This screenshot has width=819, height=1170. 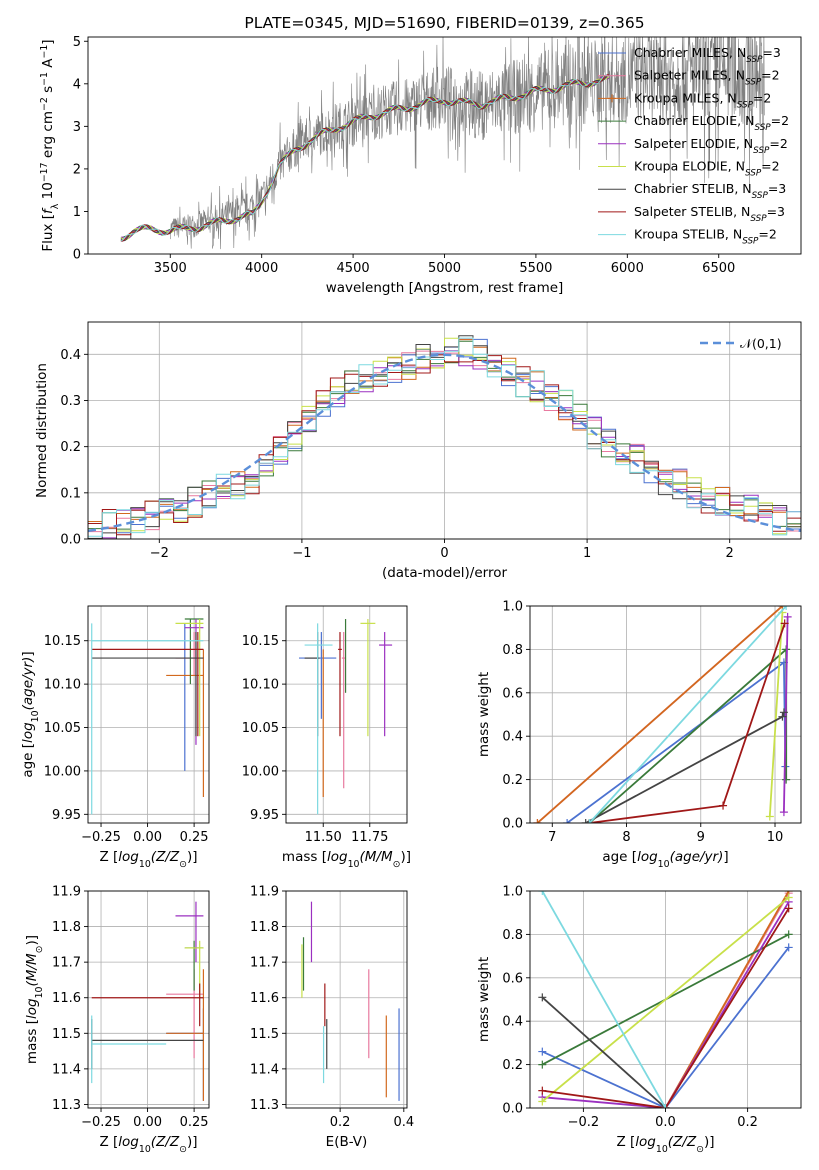 I want to click on y-tick-label: 10.15, so click(x=62, y=641).